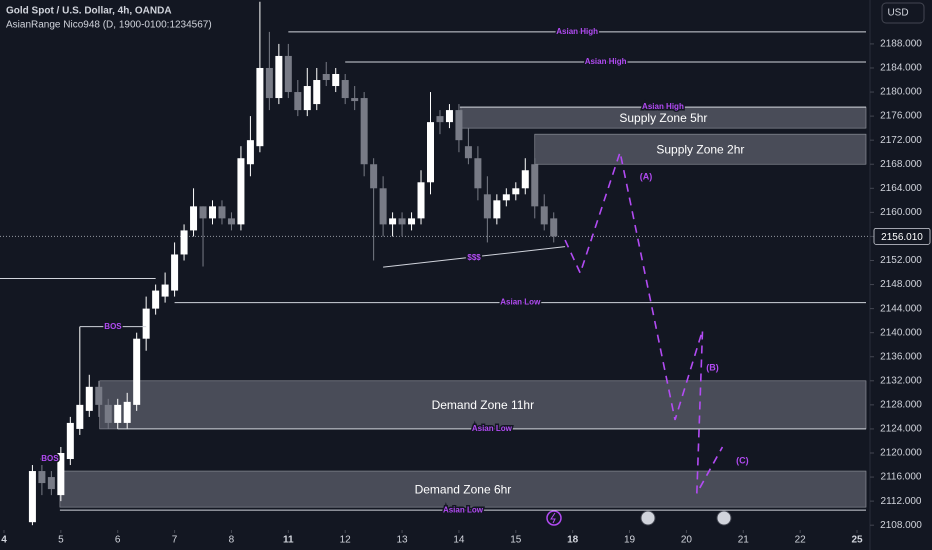 Image resolution: width=932 pixels, height=550 pixels. Describe the element at coordinates (61, 540) in the screenshot. I see `x-tick-label: 5` at that location.